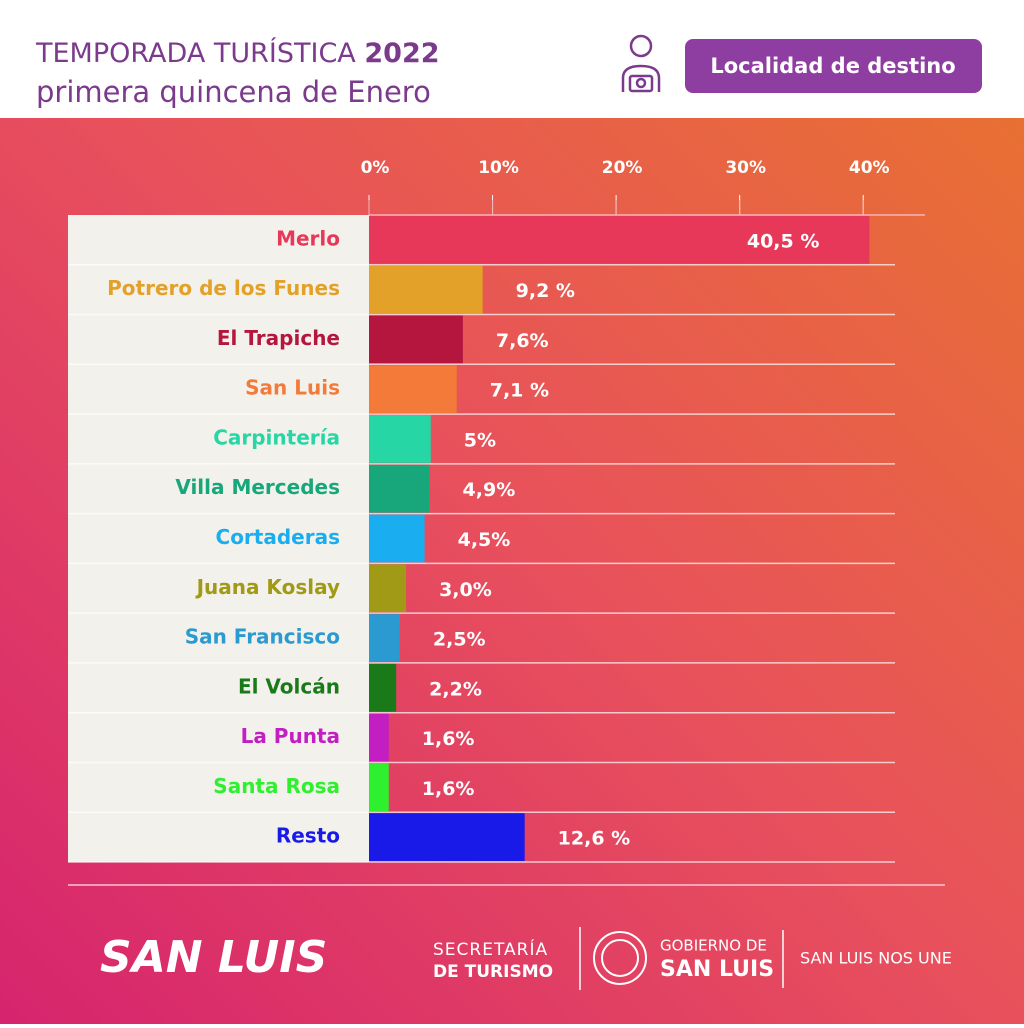 The image size is (1024, 1028). What do you see at coordinates (717, 969) in the screenshot?
I see `gobierno-line2: SAN LUIS` at bounding box center [717, 969].